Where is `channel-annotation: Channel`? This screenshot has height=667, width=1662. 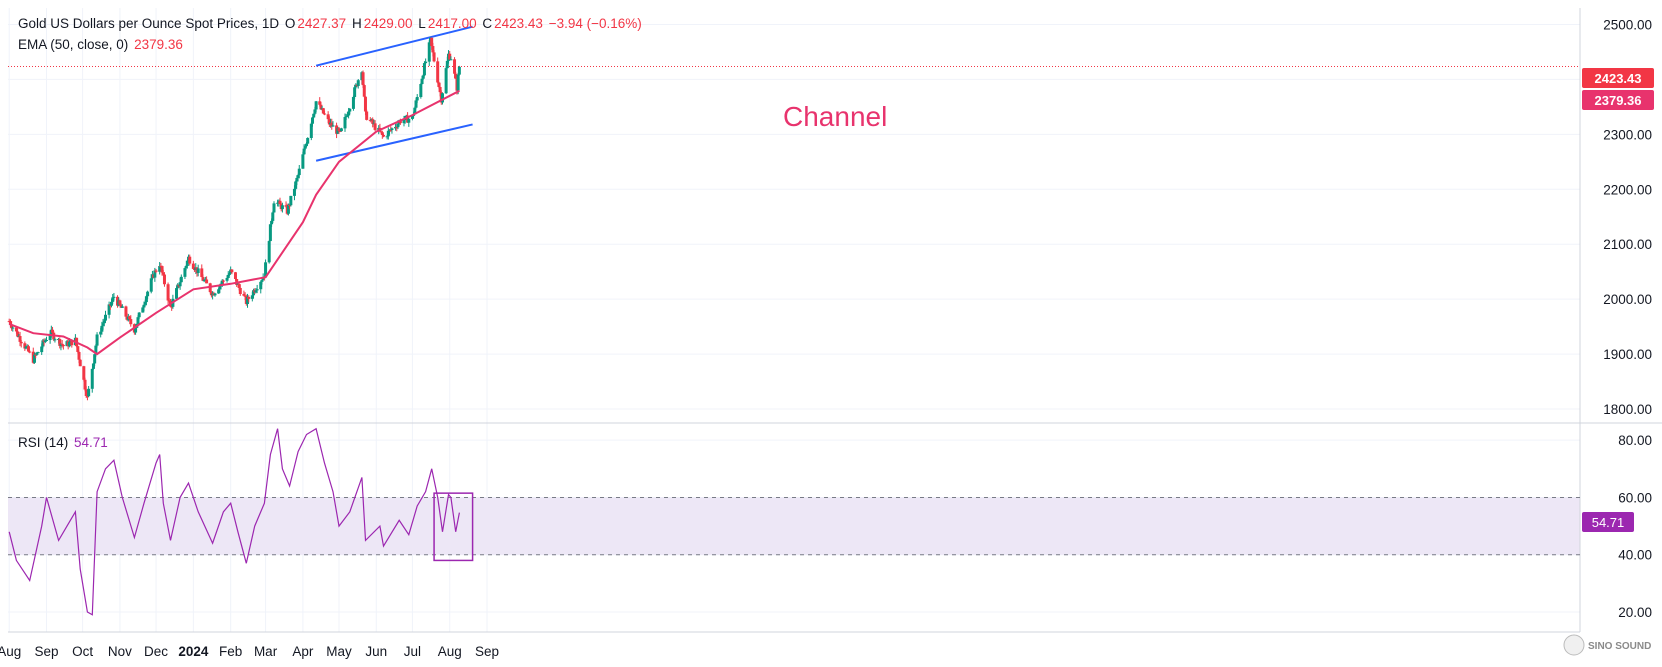 channel-annotation: Channel is located at coordinates (835, 116).